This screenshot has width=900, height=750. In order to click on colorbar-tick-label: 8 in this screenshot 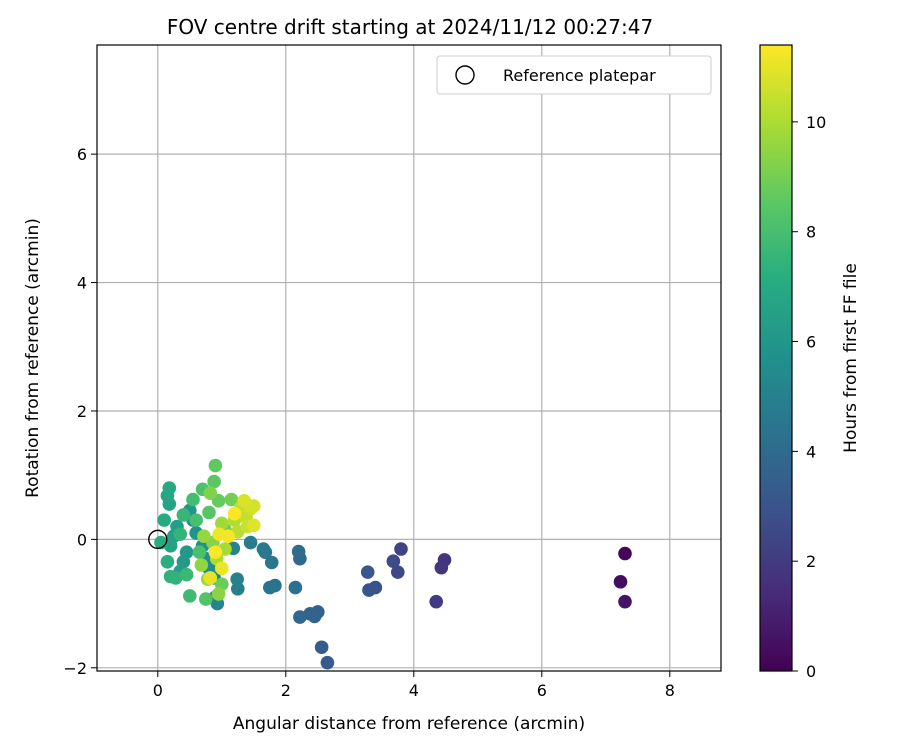, I will do `click(811, 232)`.